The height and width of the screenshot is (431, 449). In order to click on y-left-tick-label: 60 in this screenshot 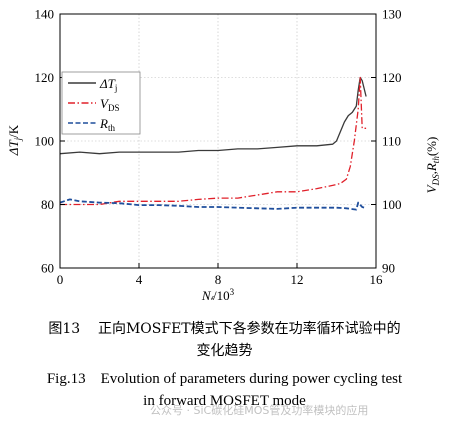, I will do `click(47, 268)`.